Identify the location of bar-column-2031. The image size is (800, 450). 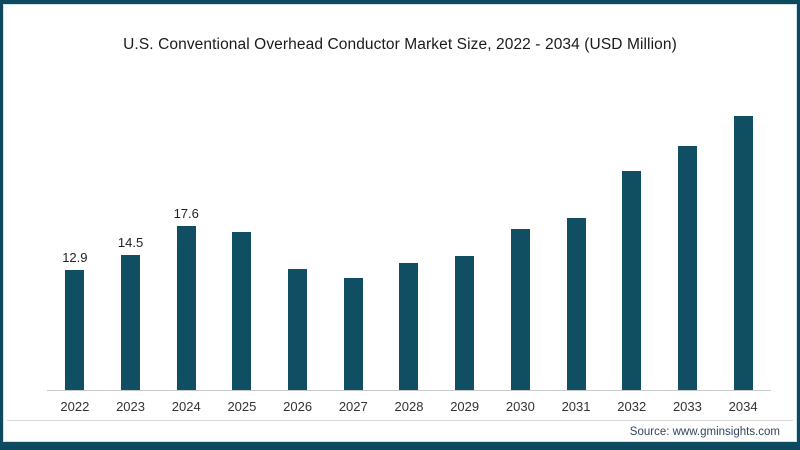
(576, 230).